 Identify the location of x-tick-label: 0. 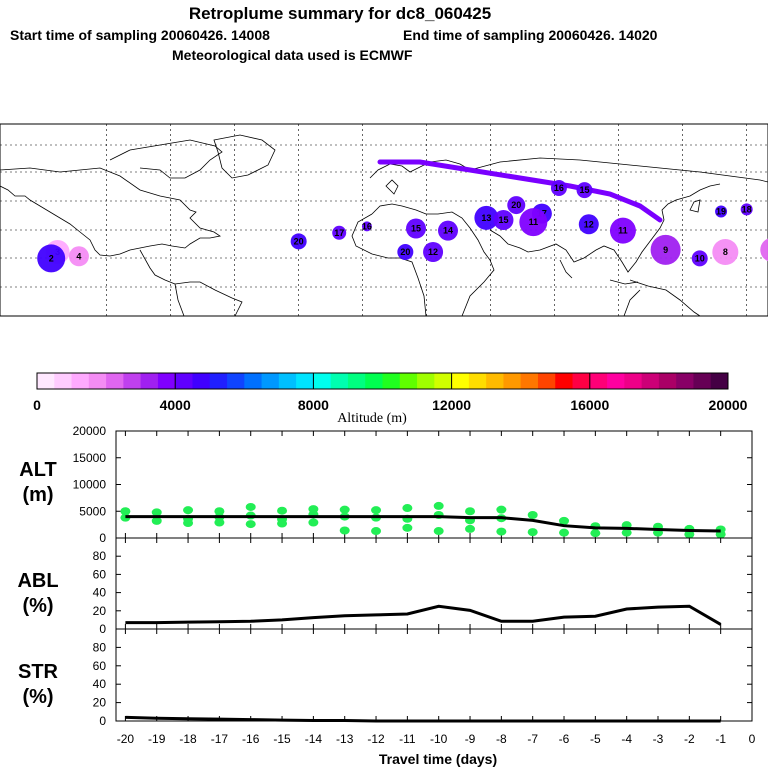
(752, 739).